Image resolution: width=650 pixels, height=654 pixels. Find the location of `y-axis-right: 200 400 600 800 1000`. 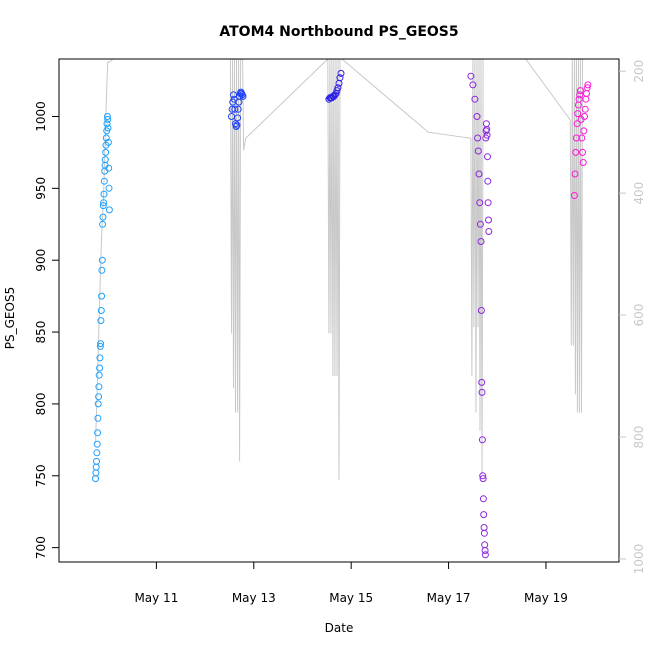

y-axis-right: 200 400 600 800 1000 is located at coordinates (632, 317).